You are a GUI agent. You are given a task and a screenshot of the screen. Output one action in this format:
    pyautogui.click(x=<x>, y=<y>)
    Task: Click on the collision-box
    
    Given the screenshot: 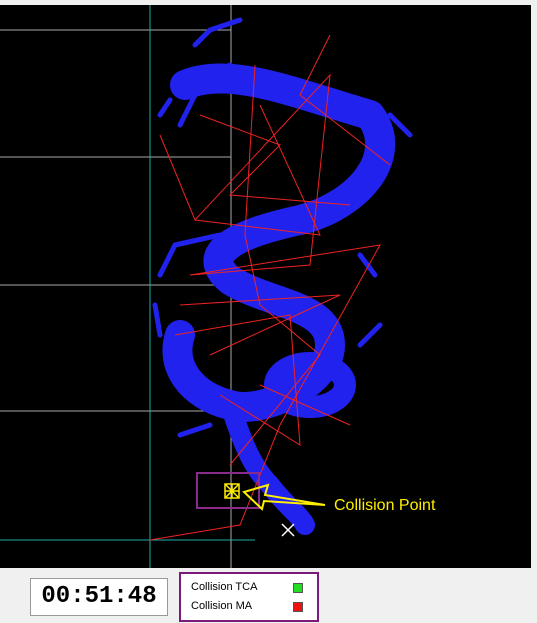 What is the action you would take?
    pyautogui.click(x=228, y=490)
    